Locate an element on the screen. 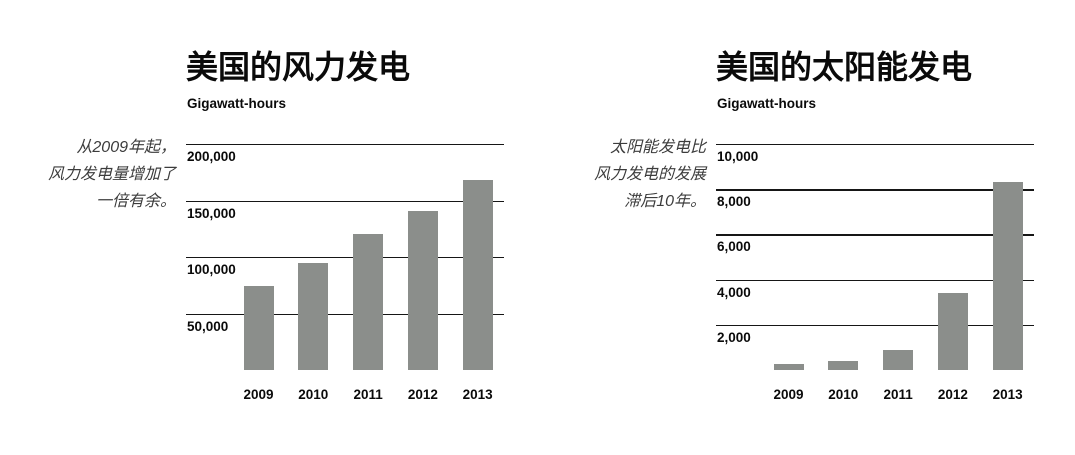 This screenshot has height=455, width=1075. wind-chart-title: 美国的风力发电 is located at coordinates (298, 67).